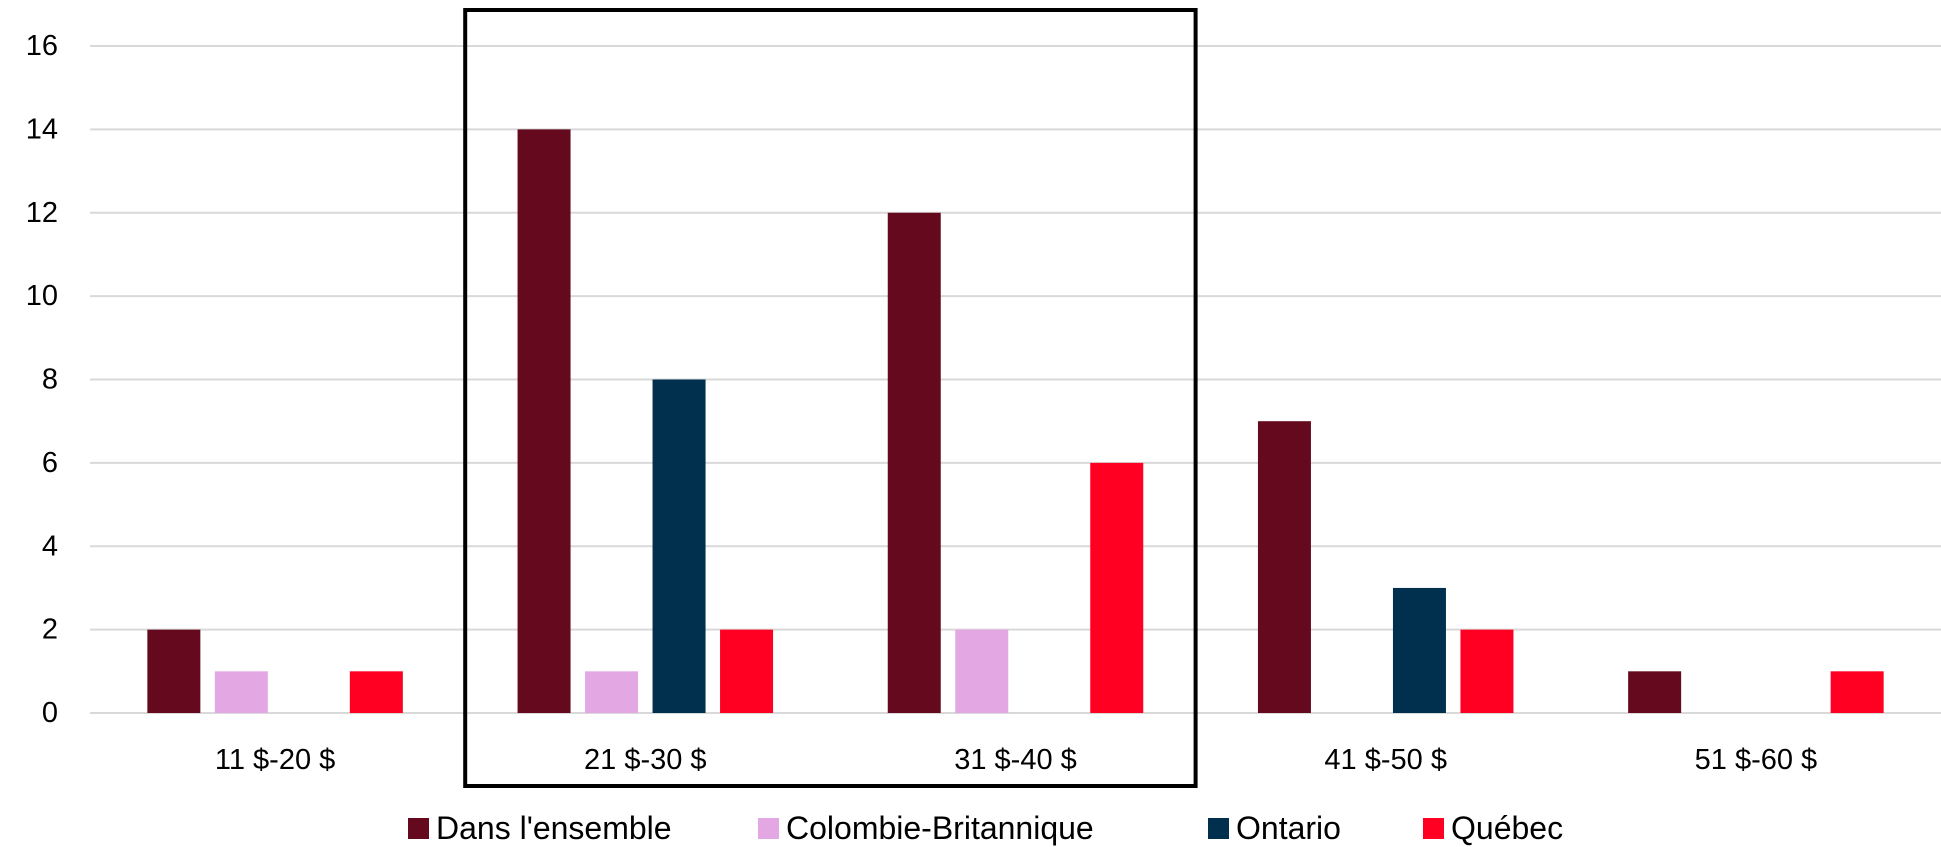 Image resolution: width=1941 pixels, height=847 pixels. What do you see at coordinates (645, 760) in the screenshot?
I see `x-tick-label-1: 21 $-30 $` at bounding box center [645, 760].